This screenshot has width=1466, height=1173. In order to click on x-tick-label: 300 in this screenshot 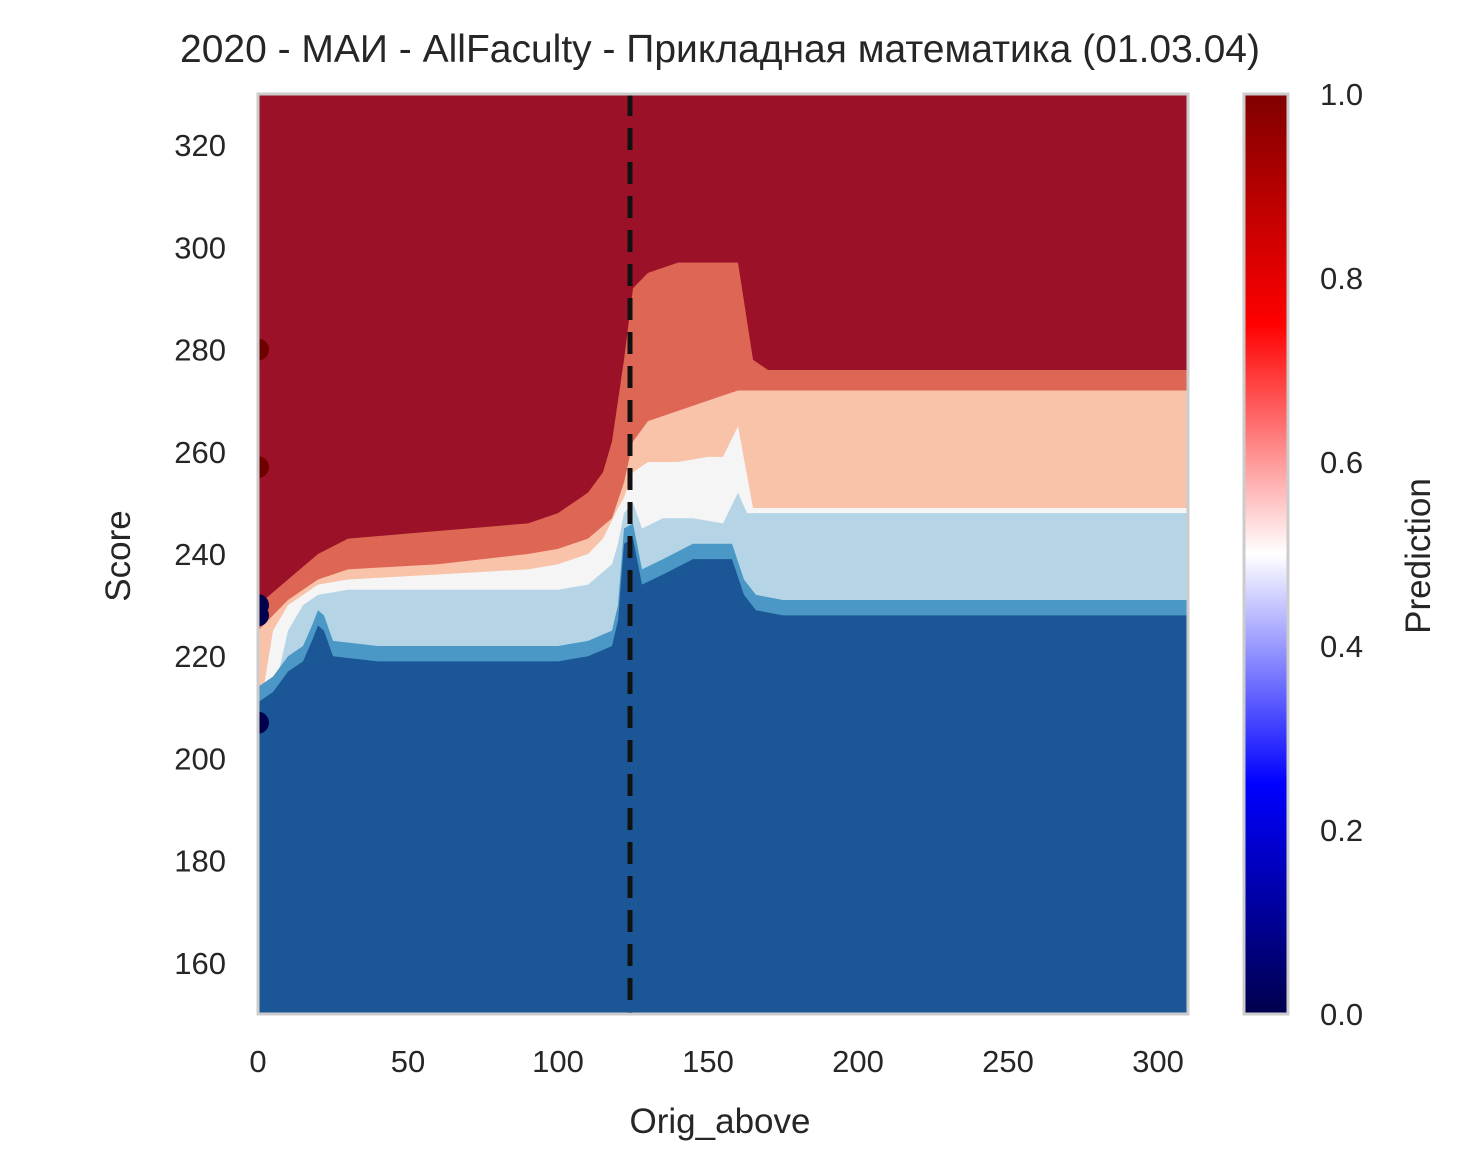, I will do `click(1158, 1061)`.